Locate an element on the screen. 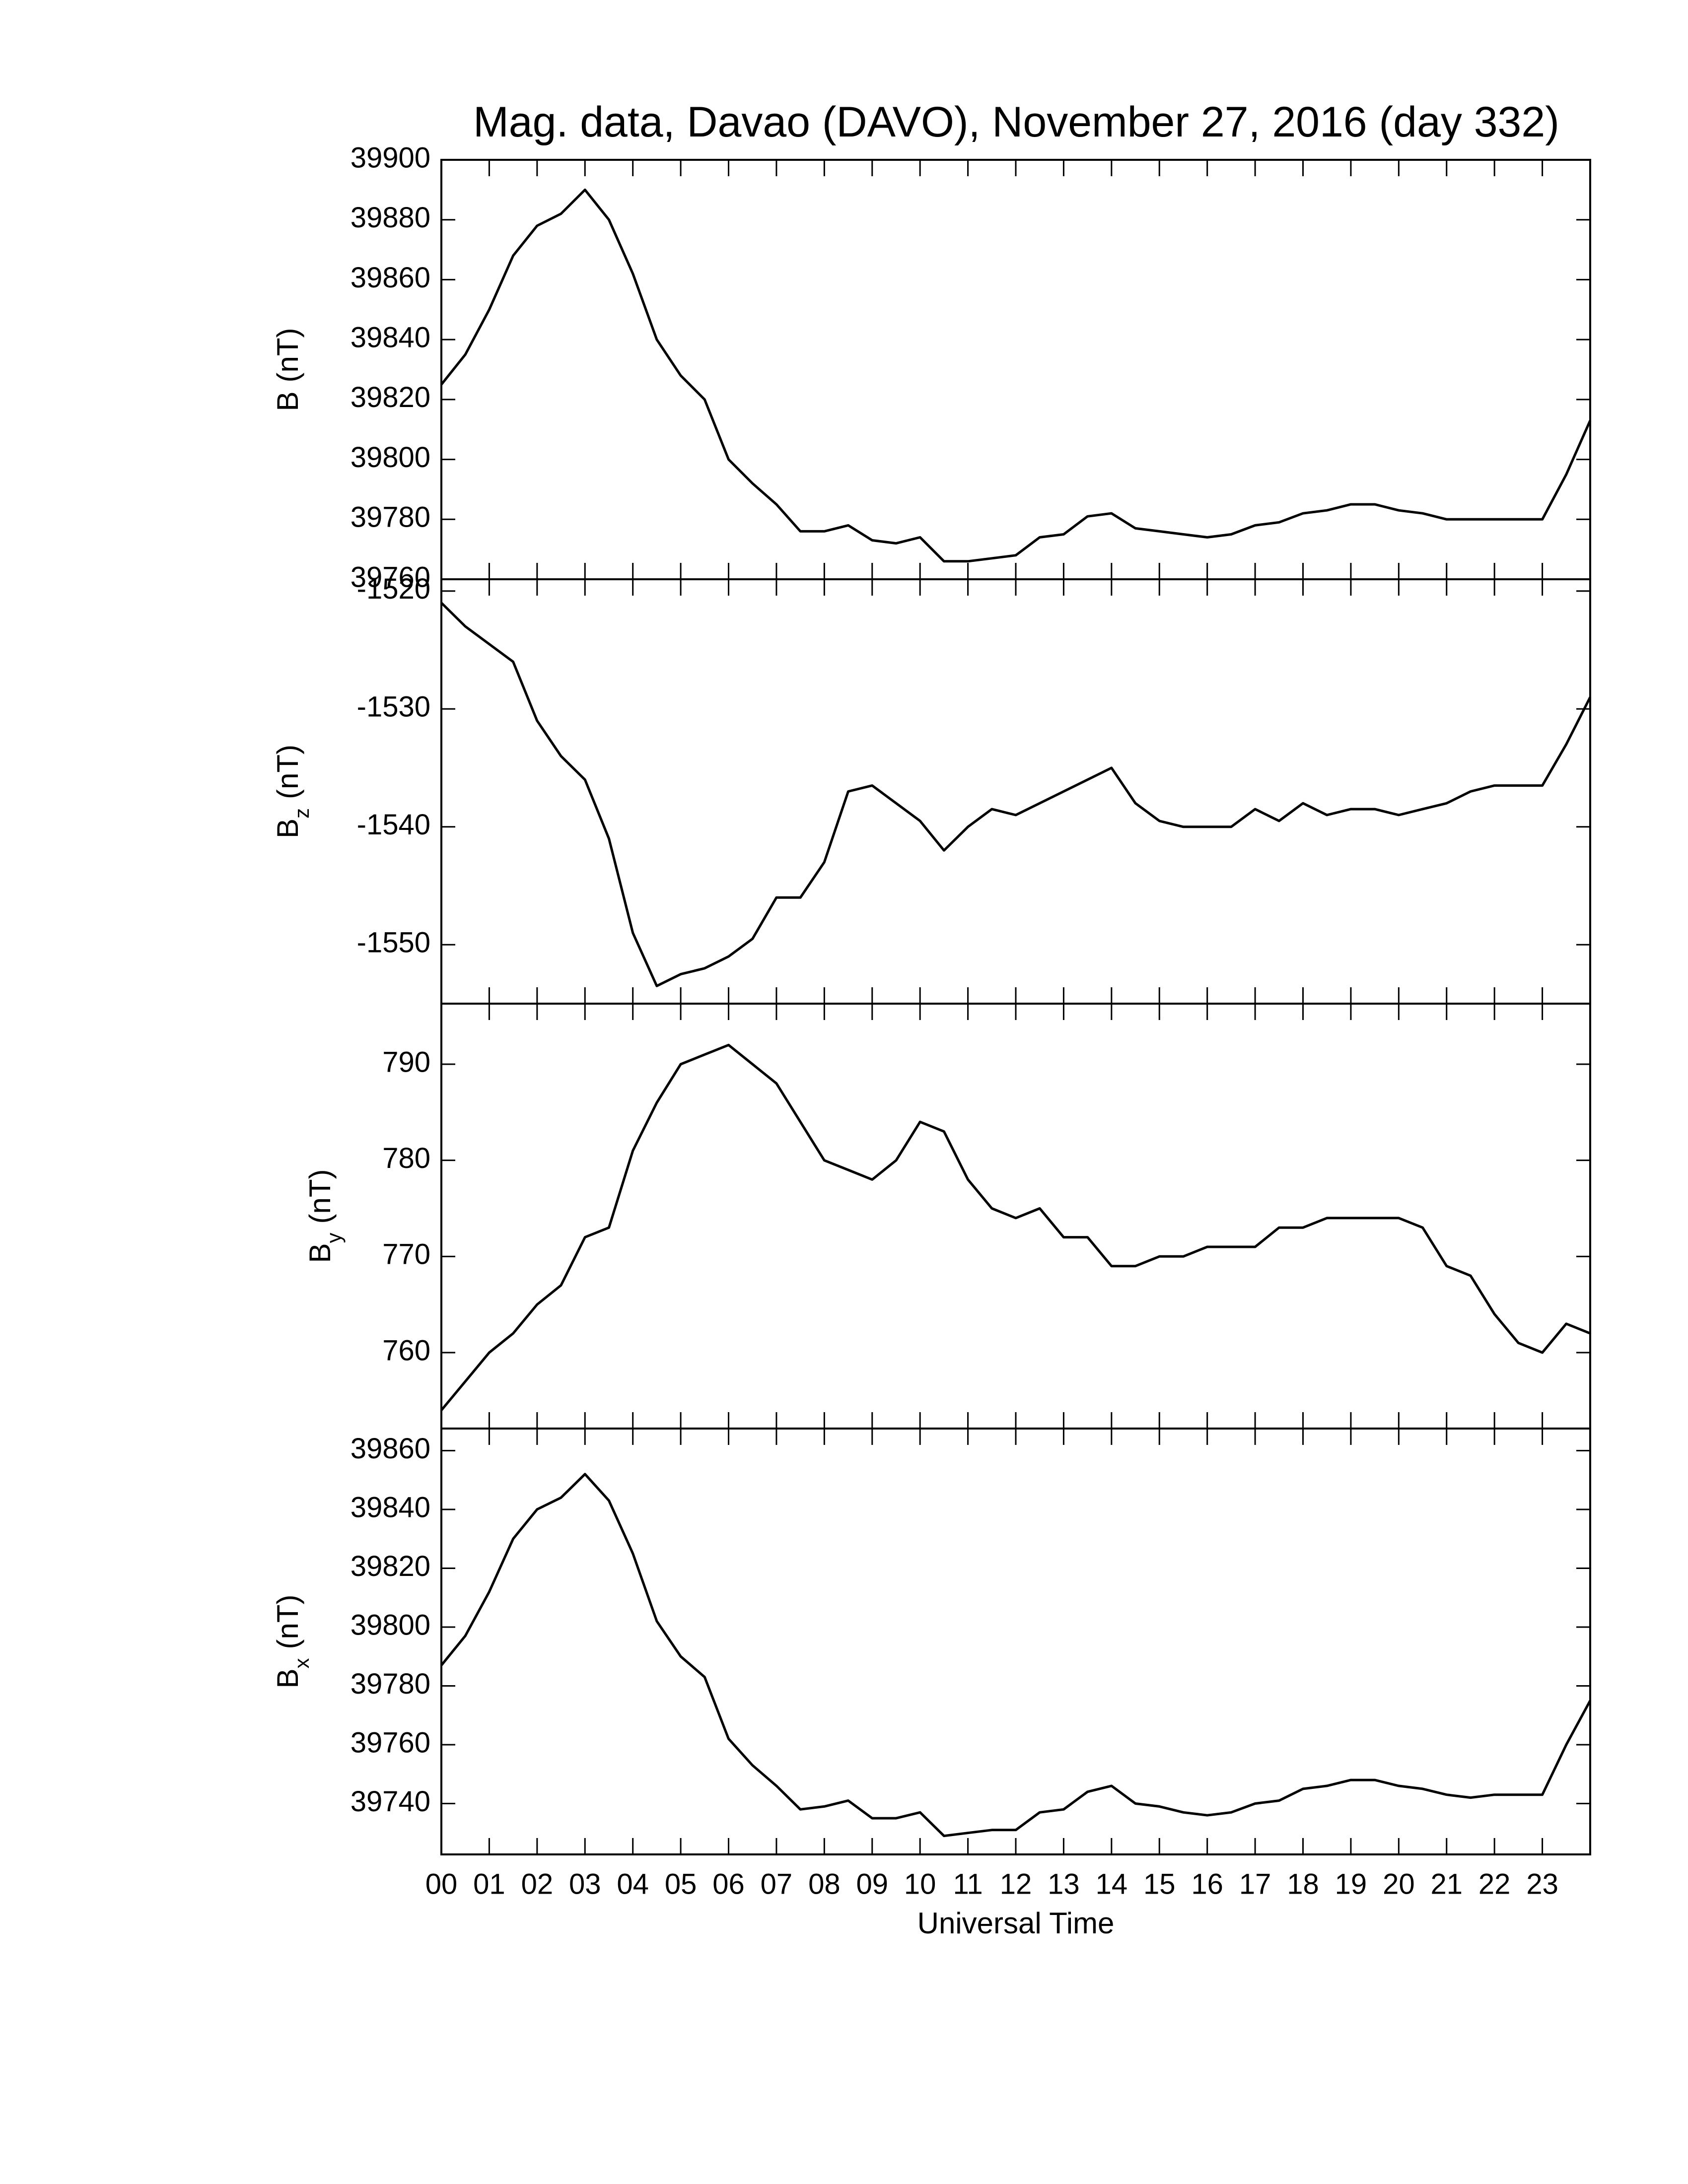  y-tick-label: -1550 is located at coordinates (393, 943).